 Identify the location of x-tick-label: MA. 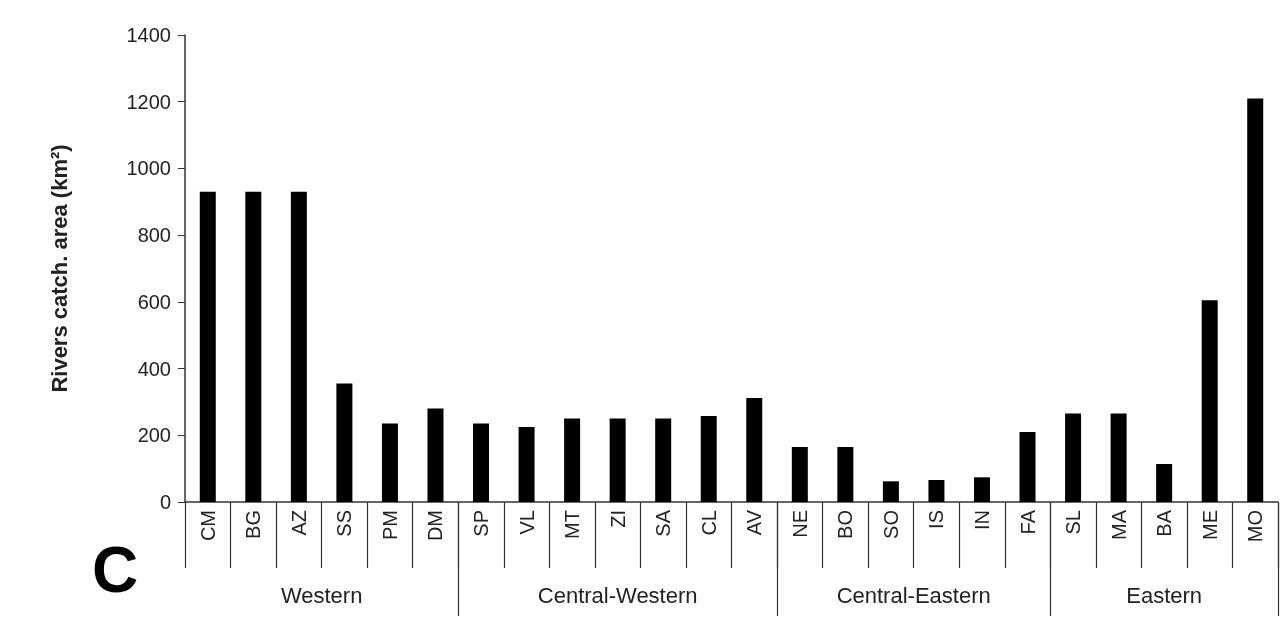
(1118, 524).